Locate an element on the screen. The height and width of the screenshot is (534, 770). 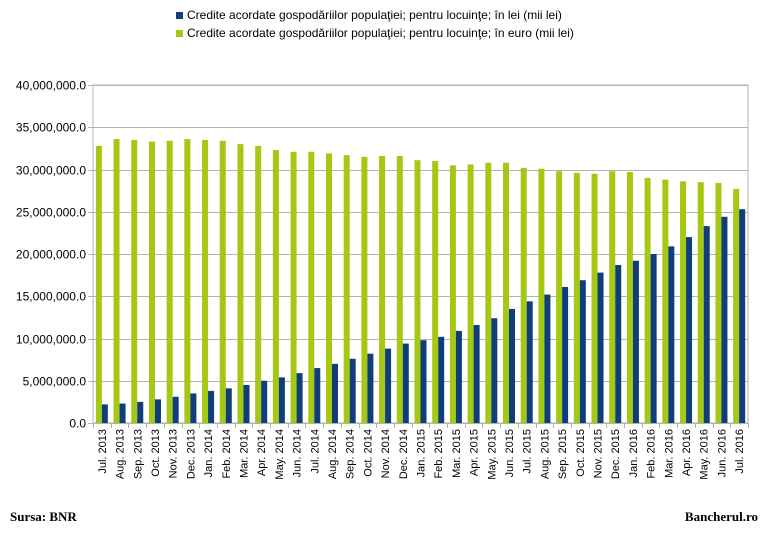
x-tick-label: Apr. 2014 is located at coordinates (262, 452).